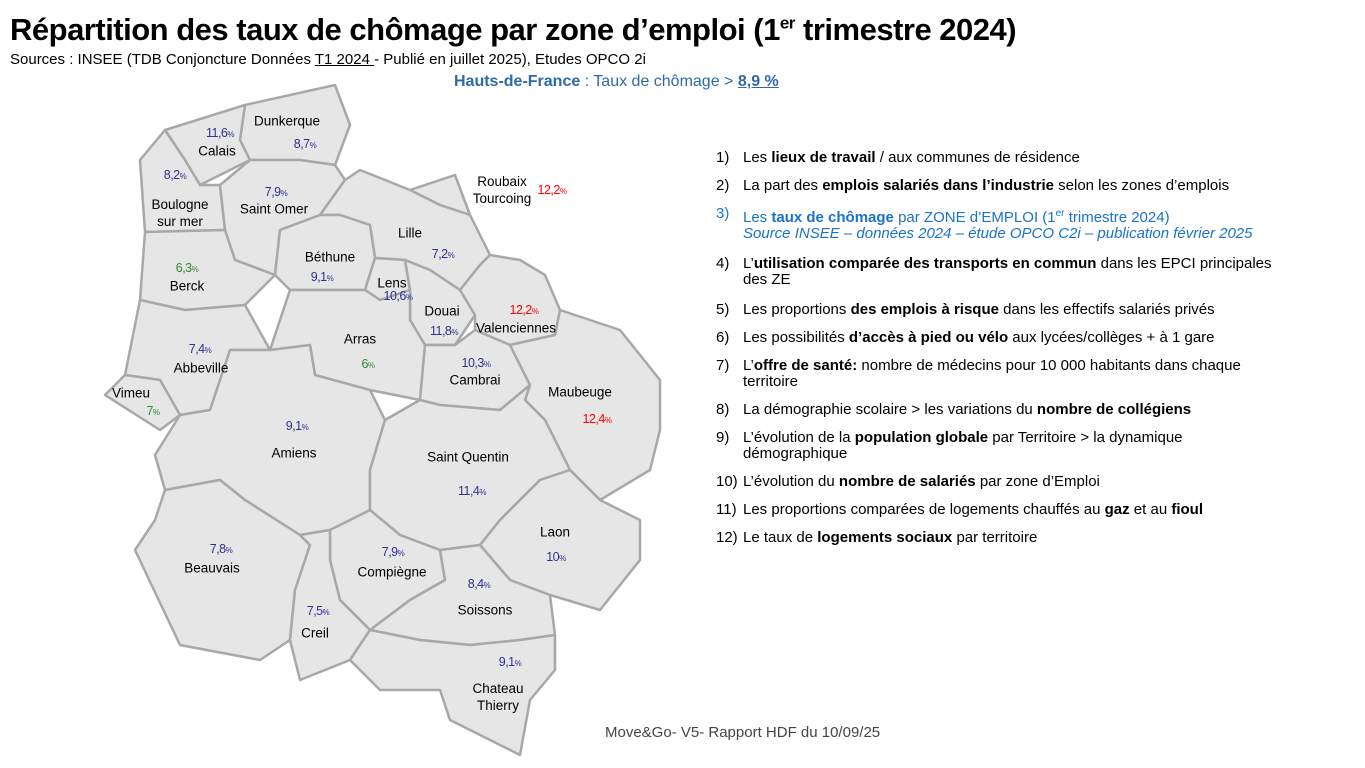 Image resolution: width=1365 pixels, height=768 pixels. Describe the element at coordinates (142, 402) in the screenshot. I see `zone-vimeu` at that location.